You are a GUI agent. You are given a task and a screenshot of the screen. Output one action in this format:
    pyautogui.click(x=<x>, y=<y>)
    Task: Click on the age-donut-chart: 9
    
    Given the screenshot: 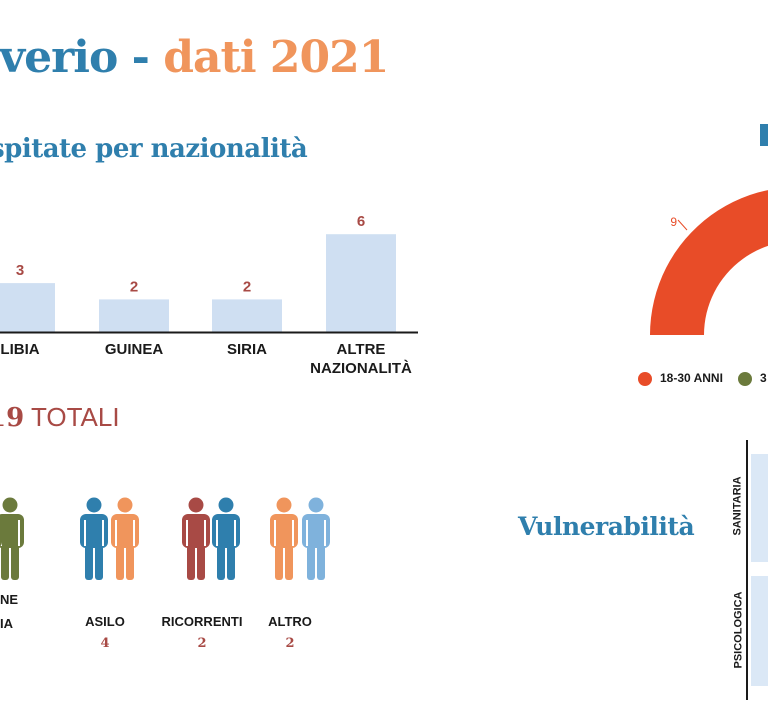 What is the action you would take?
    pyautogui.click(x=709, y=229)
    